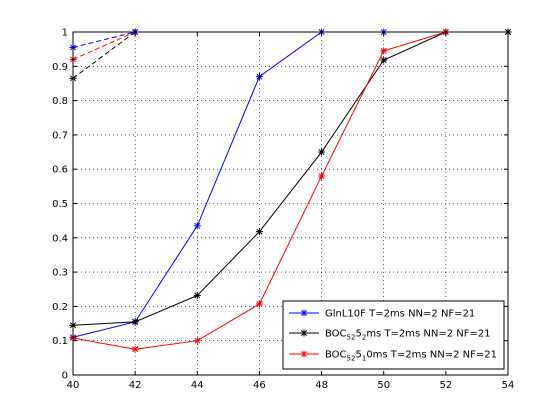 Image resolution: width=560 pixels, height=420 pixels. I want to click on legend-entry-1: BOC5252ms T=2ms NN=2 NF=21, so click(408, 335).